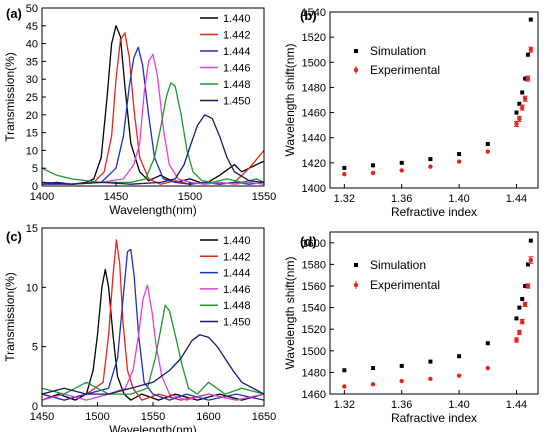 The height and width of the screenshot is (432, 550). I want to click on series-line-1.446, so click(153, 119).